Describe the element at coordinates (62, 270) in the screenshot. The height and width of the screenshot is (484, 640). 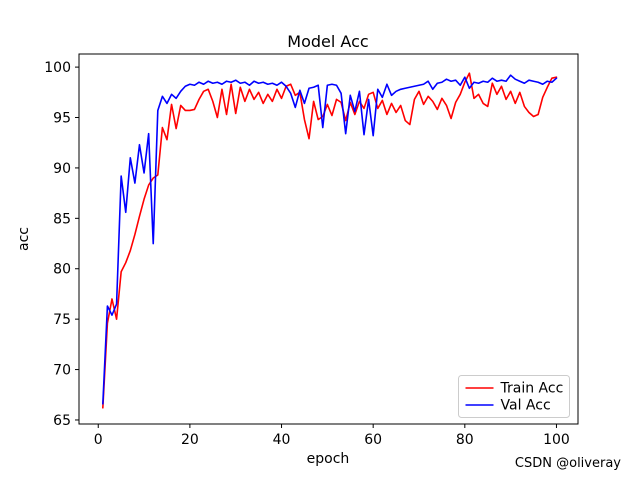
I see `y-tick-label: 80` at that location.